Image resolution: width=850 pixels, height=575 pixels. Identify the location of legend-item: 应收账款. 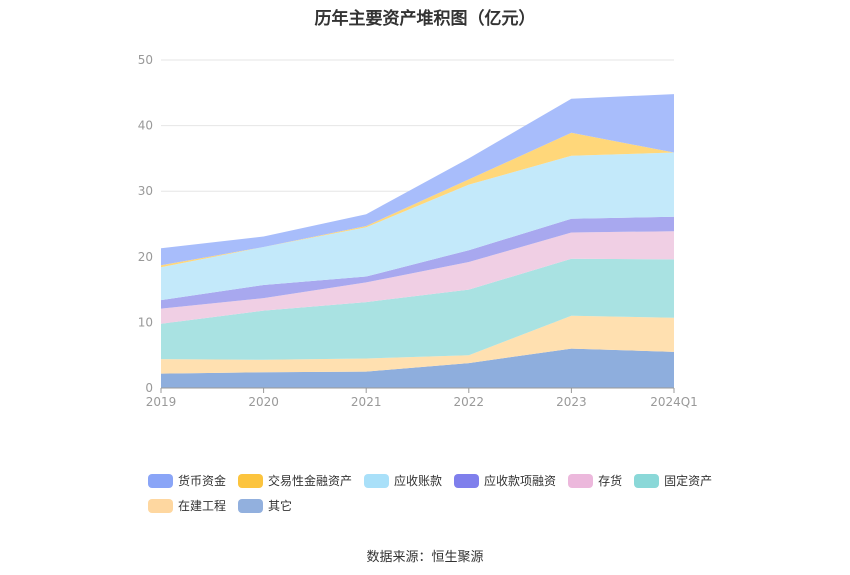
(403, 480).